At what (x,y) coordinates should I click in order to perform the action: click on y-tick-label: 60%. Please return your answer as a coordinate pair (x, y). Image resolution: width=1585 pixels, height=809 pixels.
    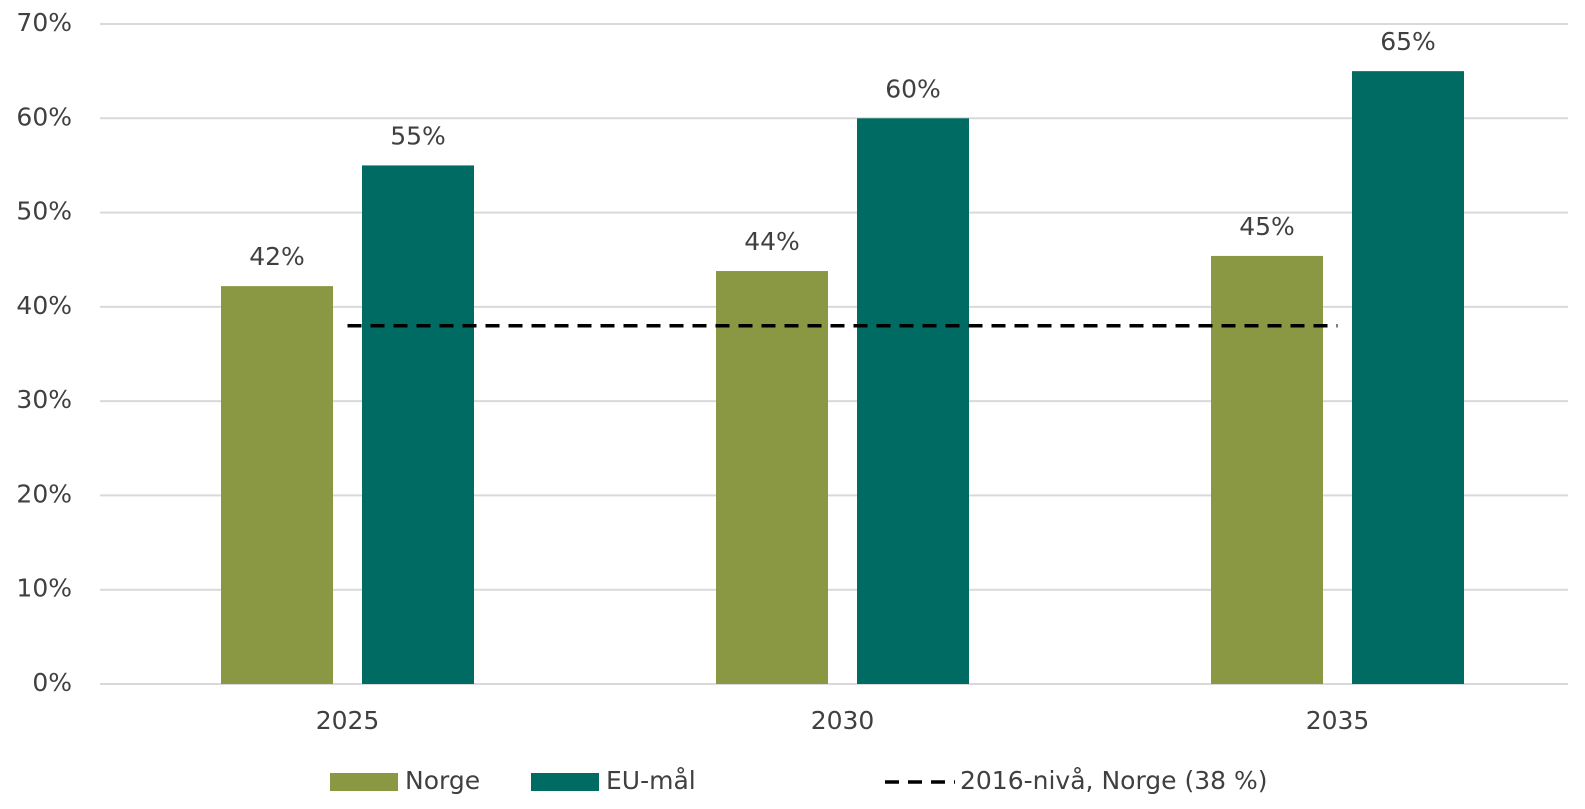
    Looking at the image, I should click on (44, 116).